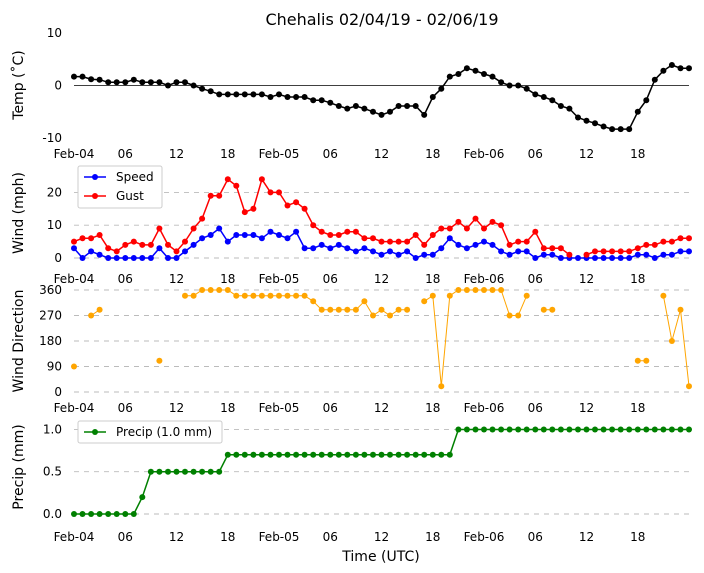 The image size is (704, 573). I want to click on temp-line, so click(381, 97).